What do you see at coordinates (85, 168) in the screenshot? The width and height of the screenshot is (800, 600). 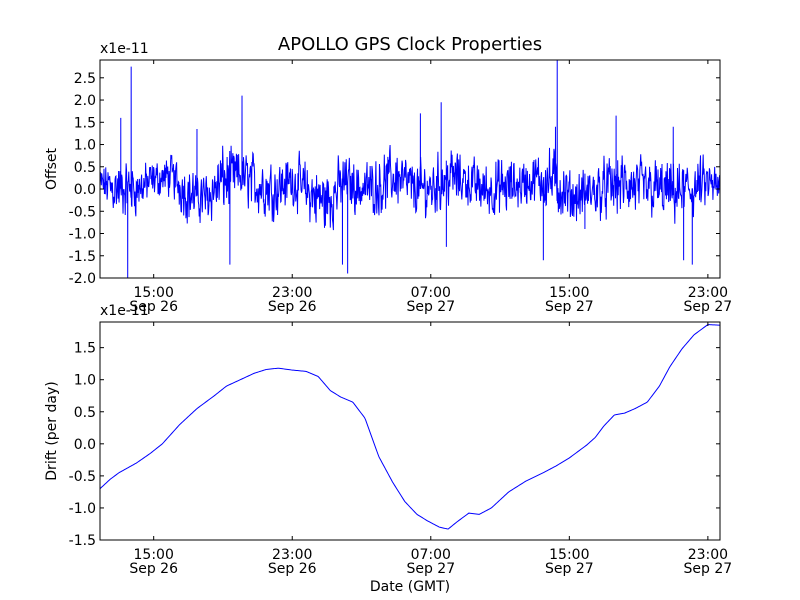 I see `offset-ytick-label: 0.5` at bounding box center [85, 168].